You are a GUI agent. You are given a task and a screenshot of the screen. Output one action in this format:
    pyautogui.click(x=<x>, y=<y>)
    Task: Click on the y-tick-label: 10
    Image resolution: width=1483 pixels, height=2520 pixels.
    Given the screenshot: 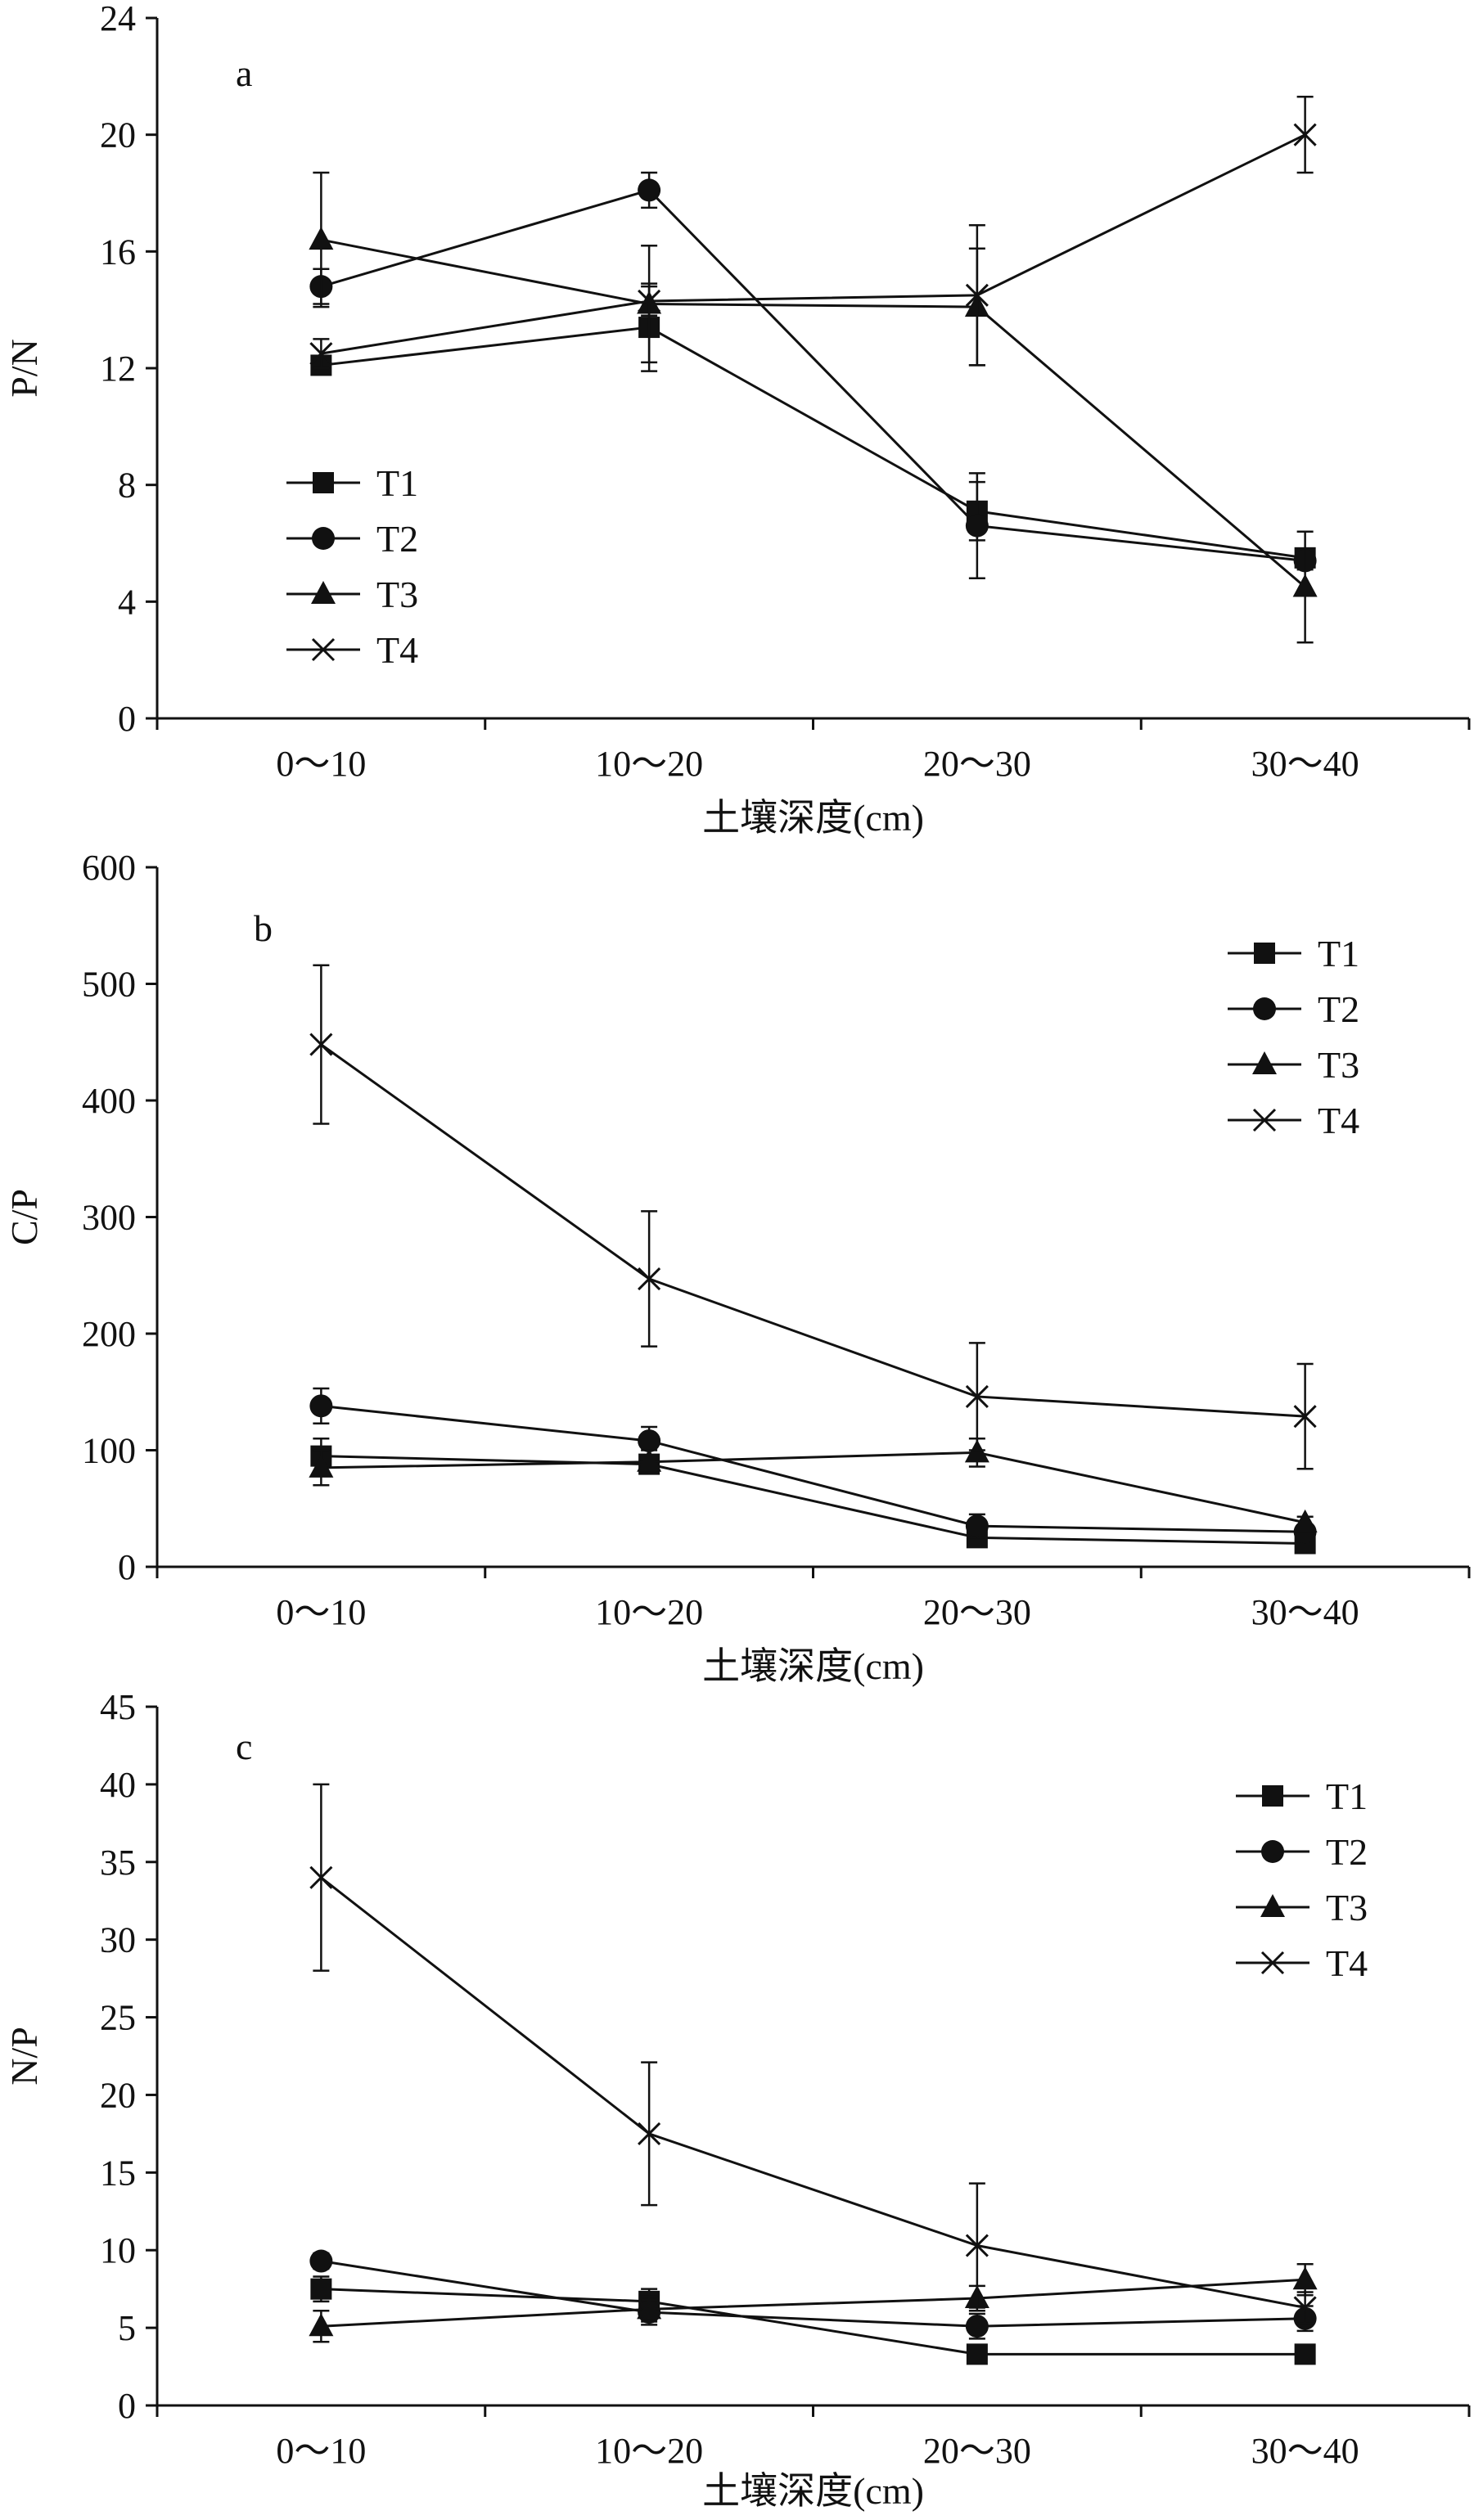 What is the action you would take?
    pyautogui.click(x=118, y=2250)
    